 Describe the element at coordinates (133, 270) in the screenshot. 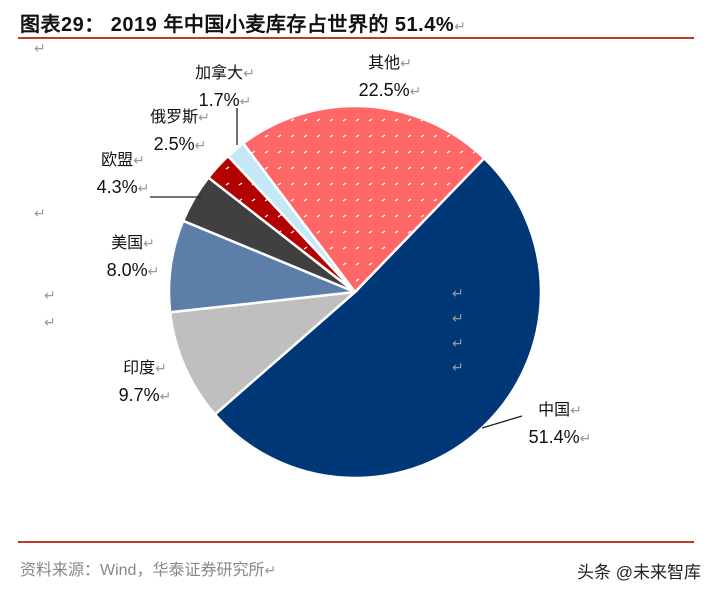

I see `slice-value: 8.0%` at that location.